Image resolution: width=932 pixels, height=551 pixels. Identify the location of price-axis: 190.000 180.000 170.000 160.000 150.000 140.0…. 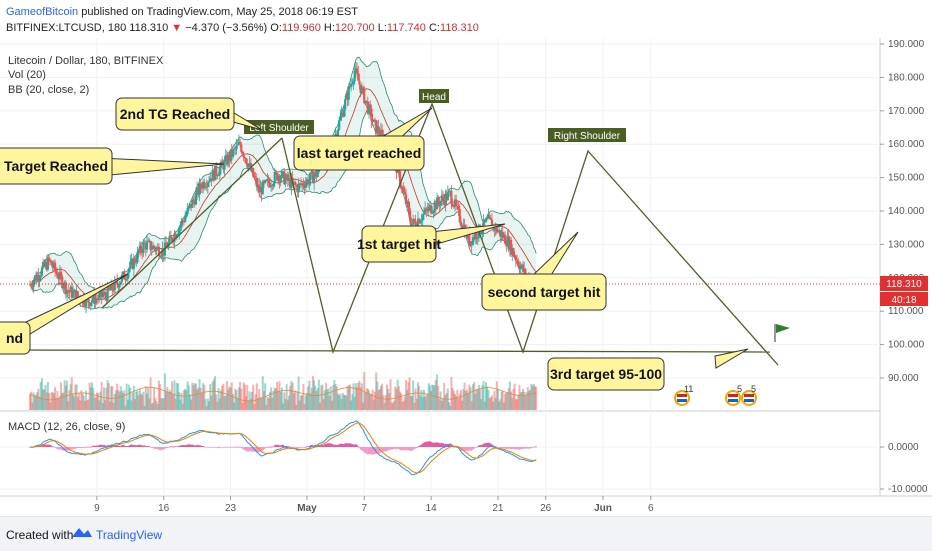
(902, 211).